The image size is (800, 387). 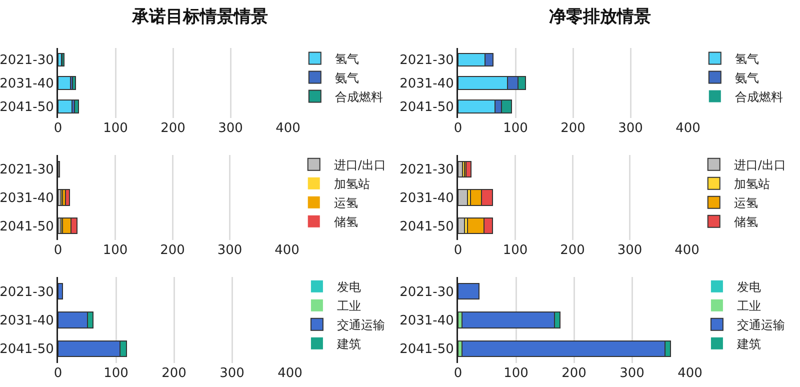 I want to click on chart-title: 承诺目标情景情景, so click(x=199, y=16).